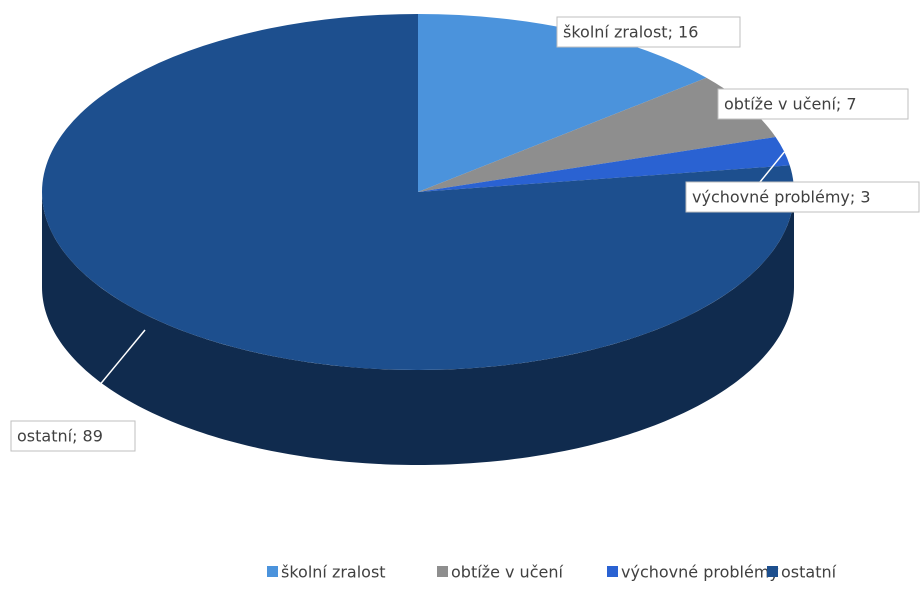 This screenshot has height=601, width=922. What do you see at coordinates (781, 197) in the screenshot?
I see `data-label: výchovné problémy; 3` at bounding box center [781, 197].